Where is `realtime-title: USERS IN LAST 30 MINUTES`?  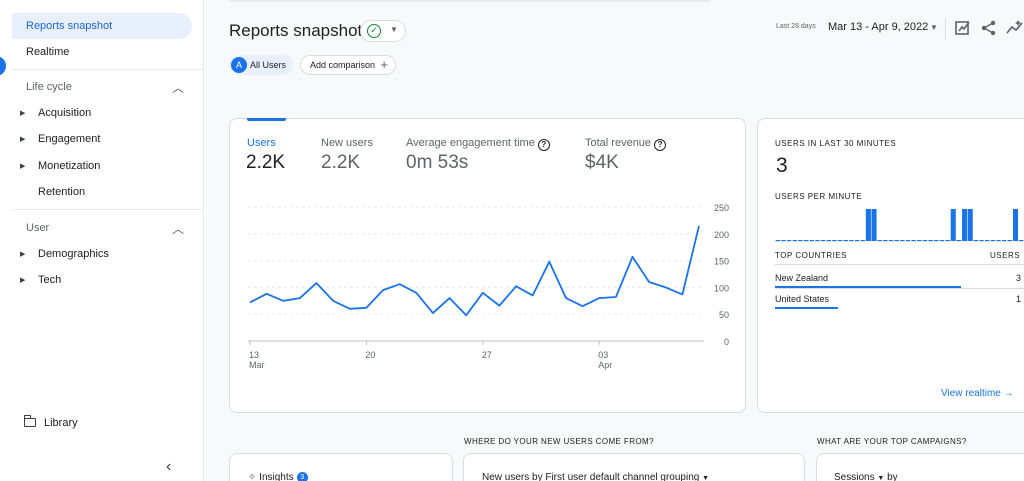 realtime-title: USERS IN LAST 30 MINUTES is located at coordinates (836, 143).